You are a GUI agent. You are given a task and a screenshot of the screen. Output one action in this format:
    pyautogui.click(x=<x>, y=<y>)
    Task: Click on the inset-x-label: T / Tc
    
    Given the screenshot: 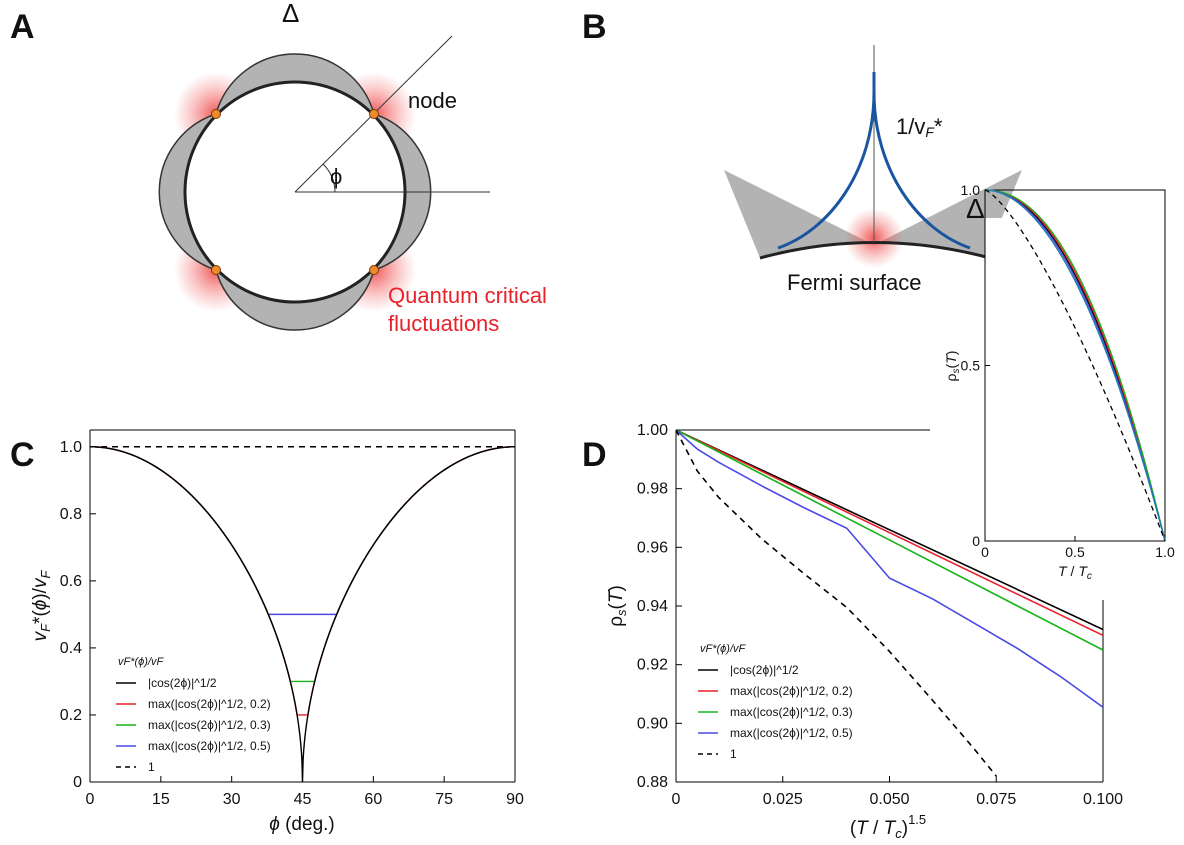 What is the action you would take?
    pyautogui.click(x=1075, y=572)
    